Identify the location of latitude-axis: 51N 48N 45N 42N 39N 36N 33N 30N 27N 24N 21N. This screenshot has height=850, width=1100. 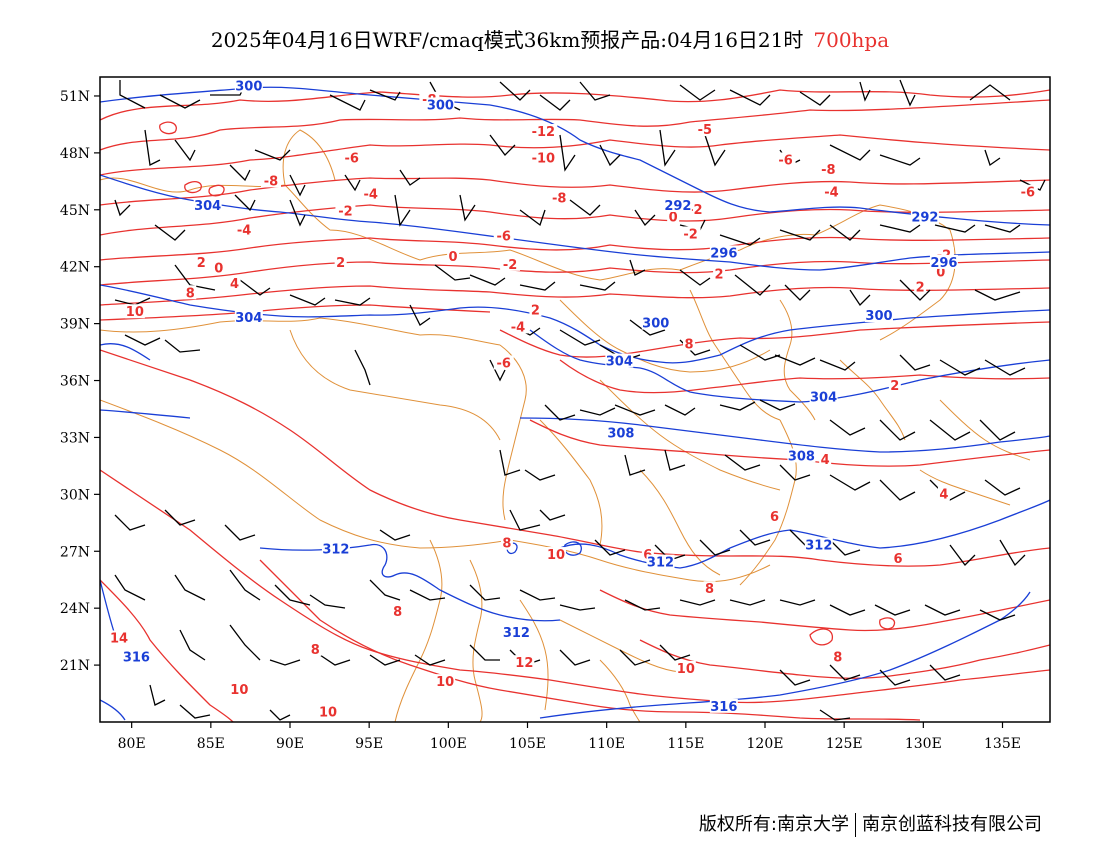
(80, 381).